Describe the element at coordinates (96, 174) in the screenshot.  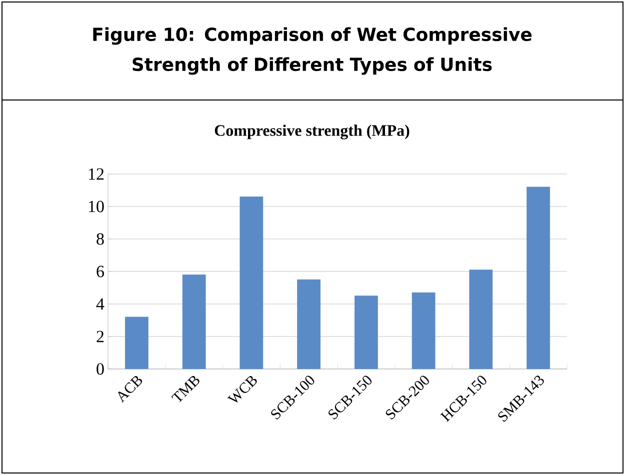
I see `y-tick-label: 12` at that location.